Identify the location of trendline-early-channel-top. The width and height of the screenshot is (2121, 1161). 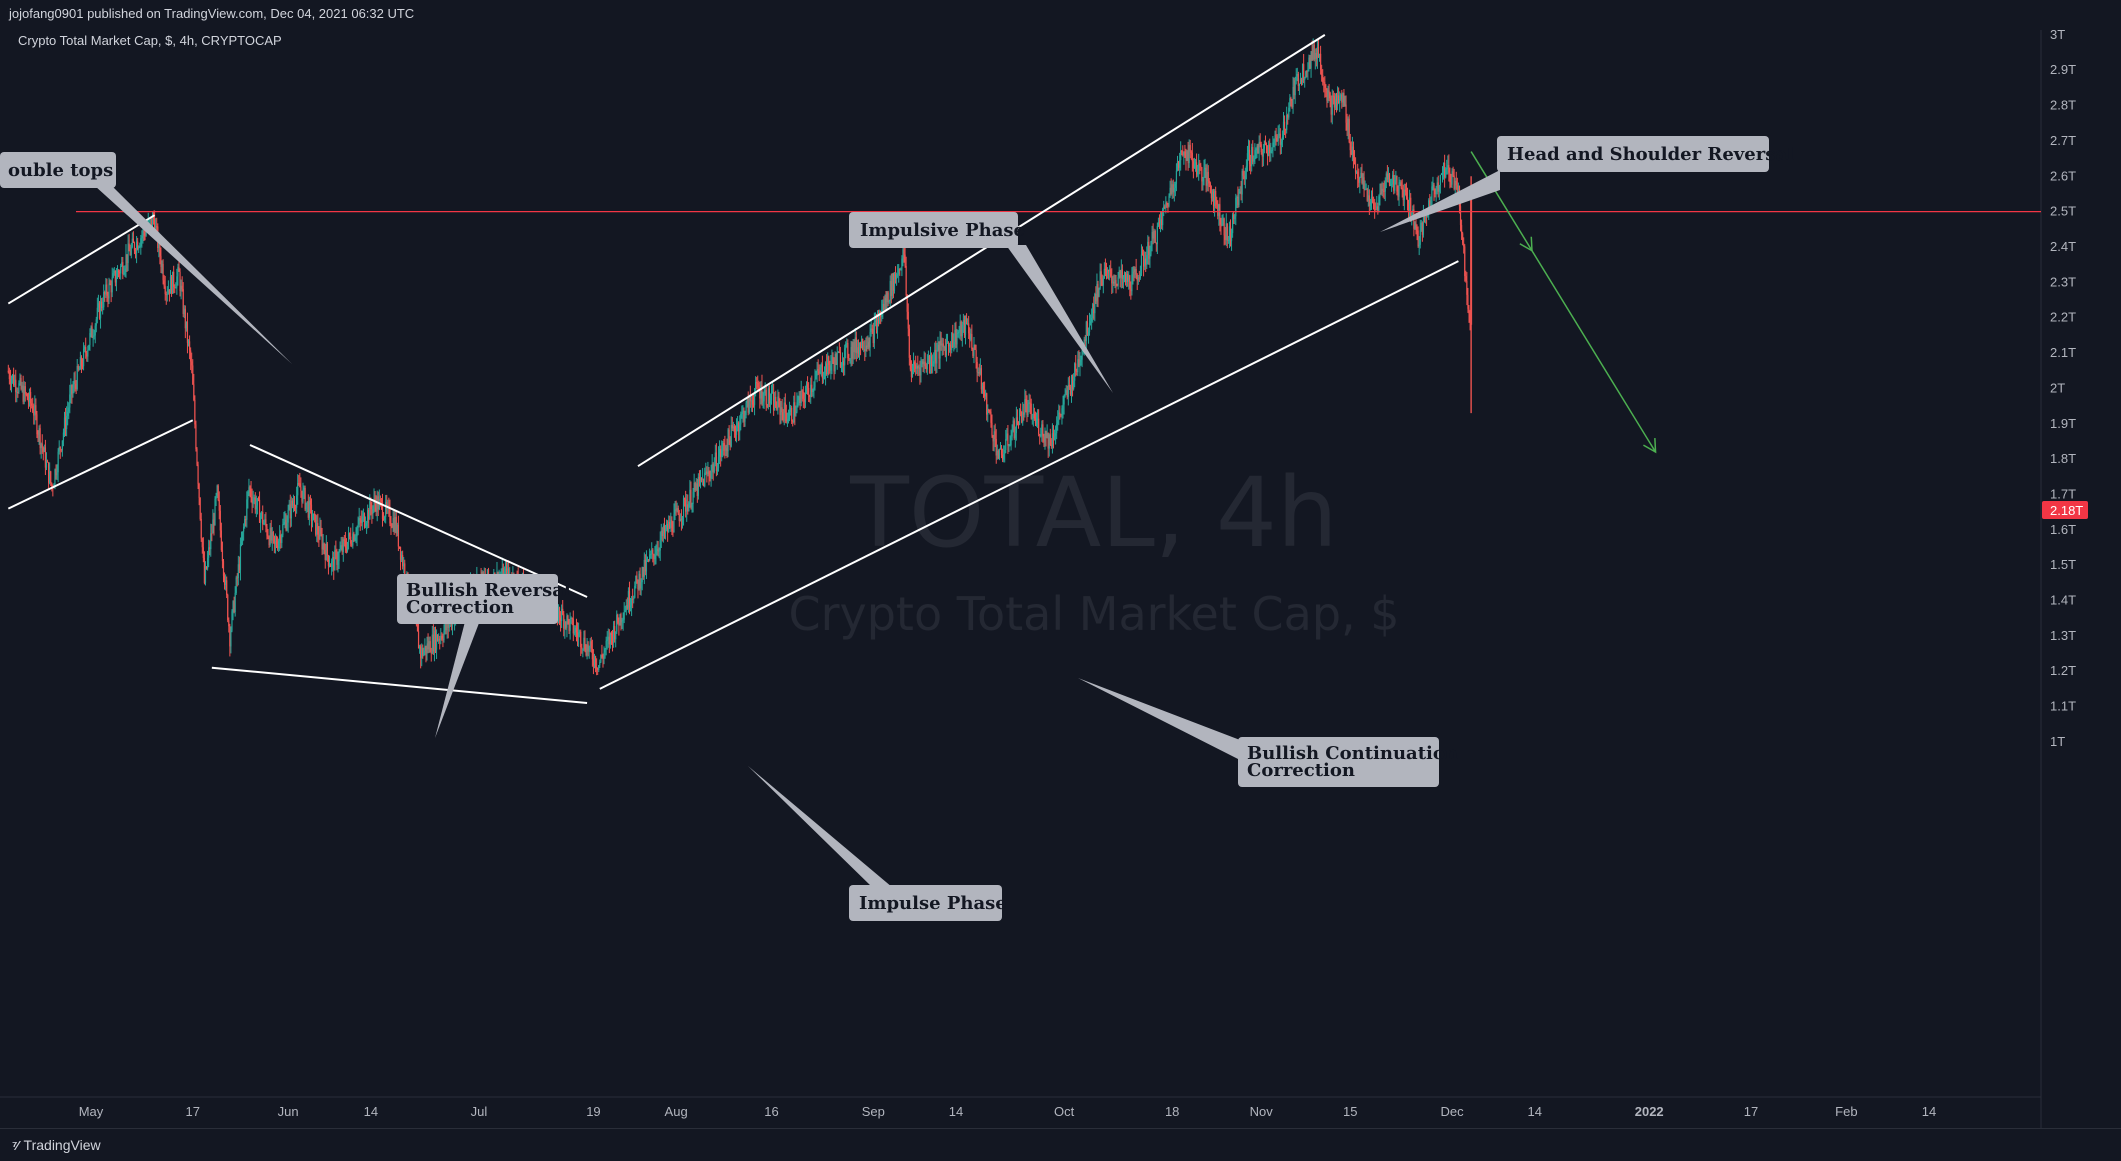
(81, 259).